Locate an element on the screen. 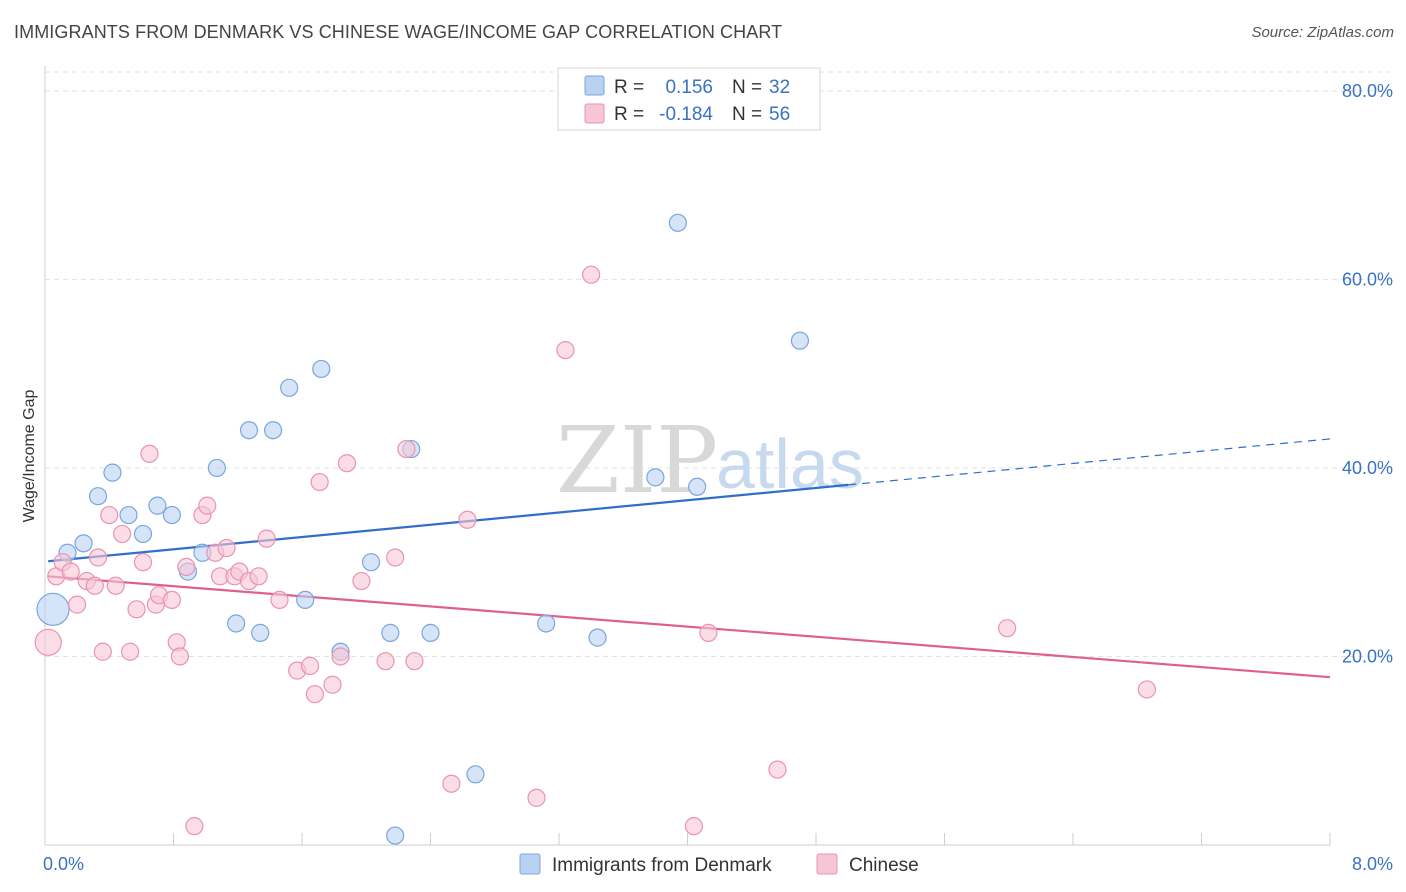  chinese-trend-line is located at coordinates (689, 627).